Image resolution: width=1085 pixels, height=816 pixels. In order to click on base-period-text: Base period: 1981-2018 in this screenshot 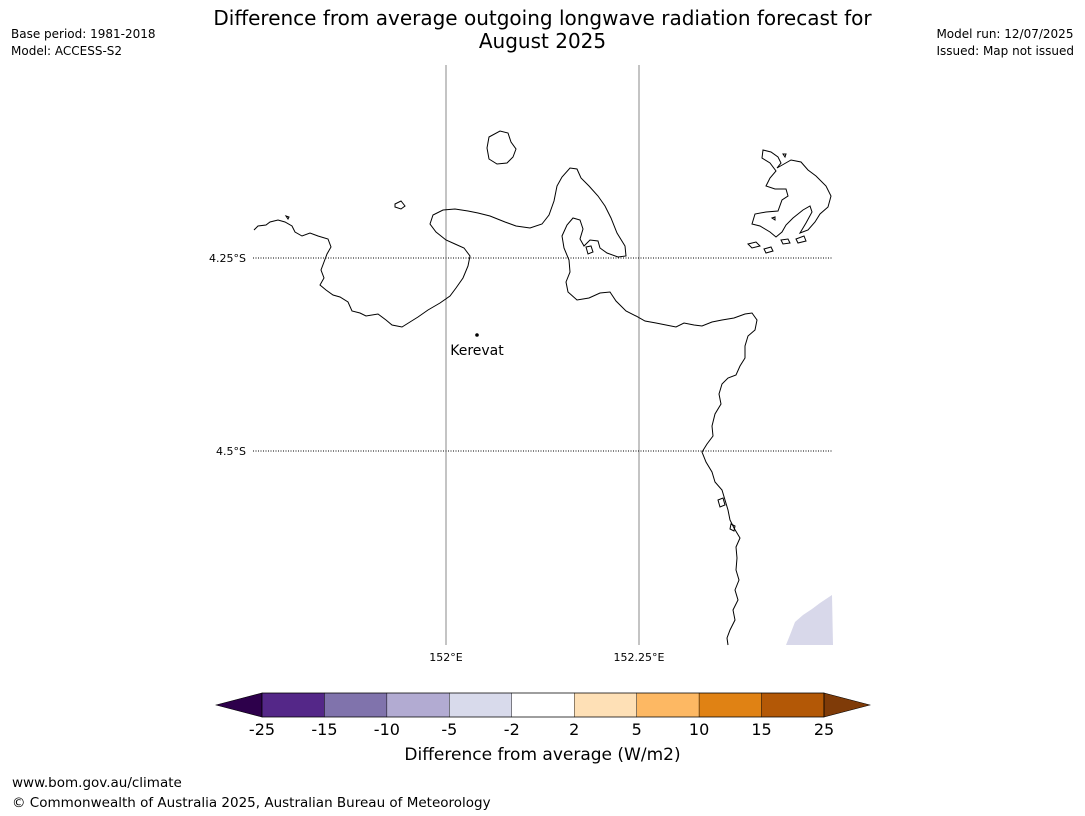, I will do `click(83, 34)`.